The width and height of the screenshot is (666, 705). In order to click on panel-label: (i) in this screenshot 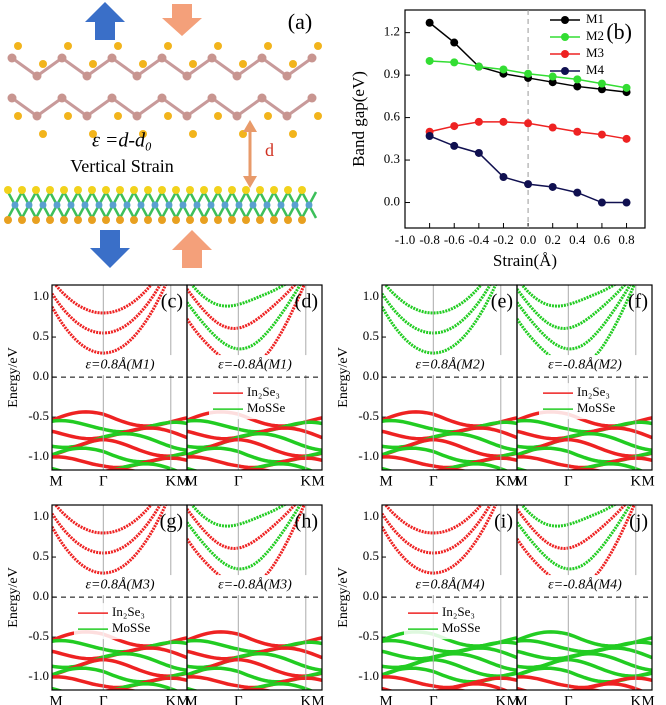, I will do `click(503, 522)`.